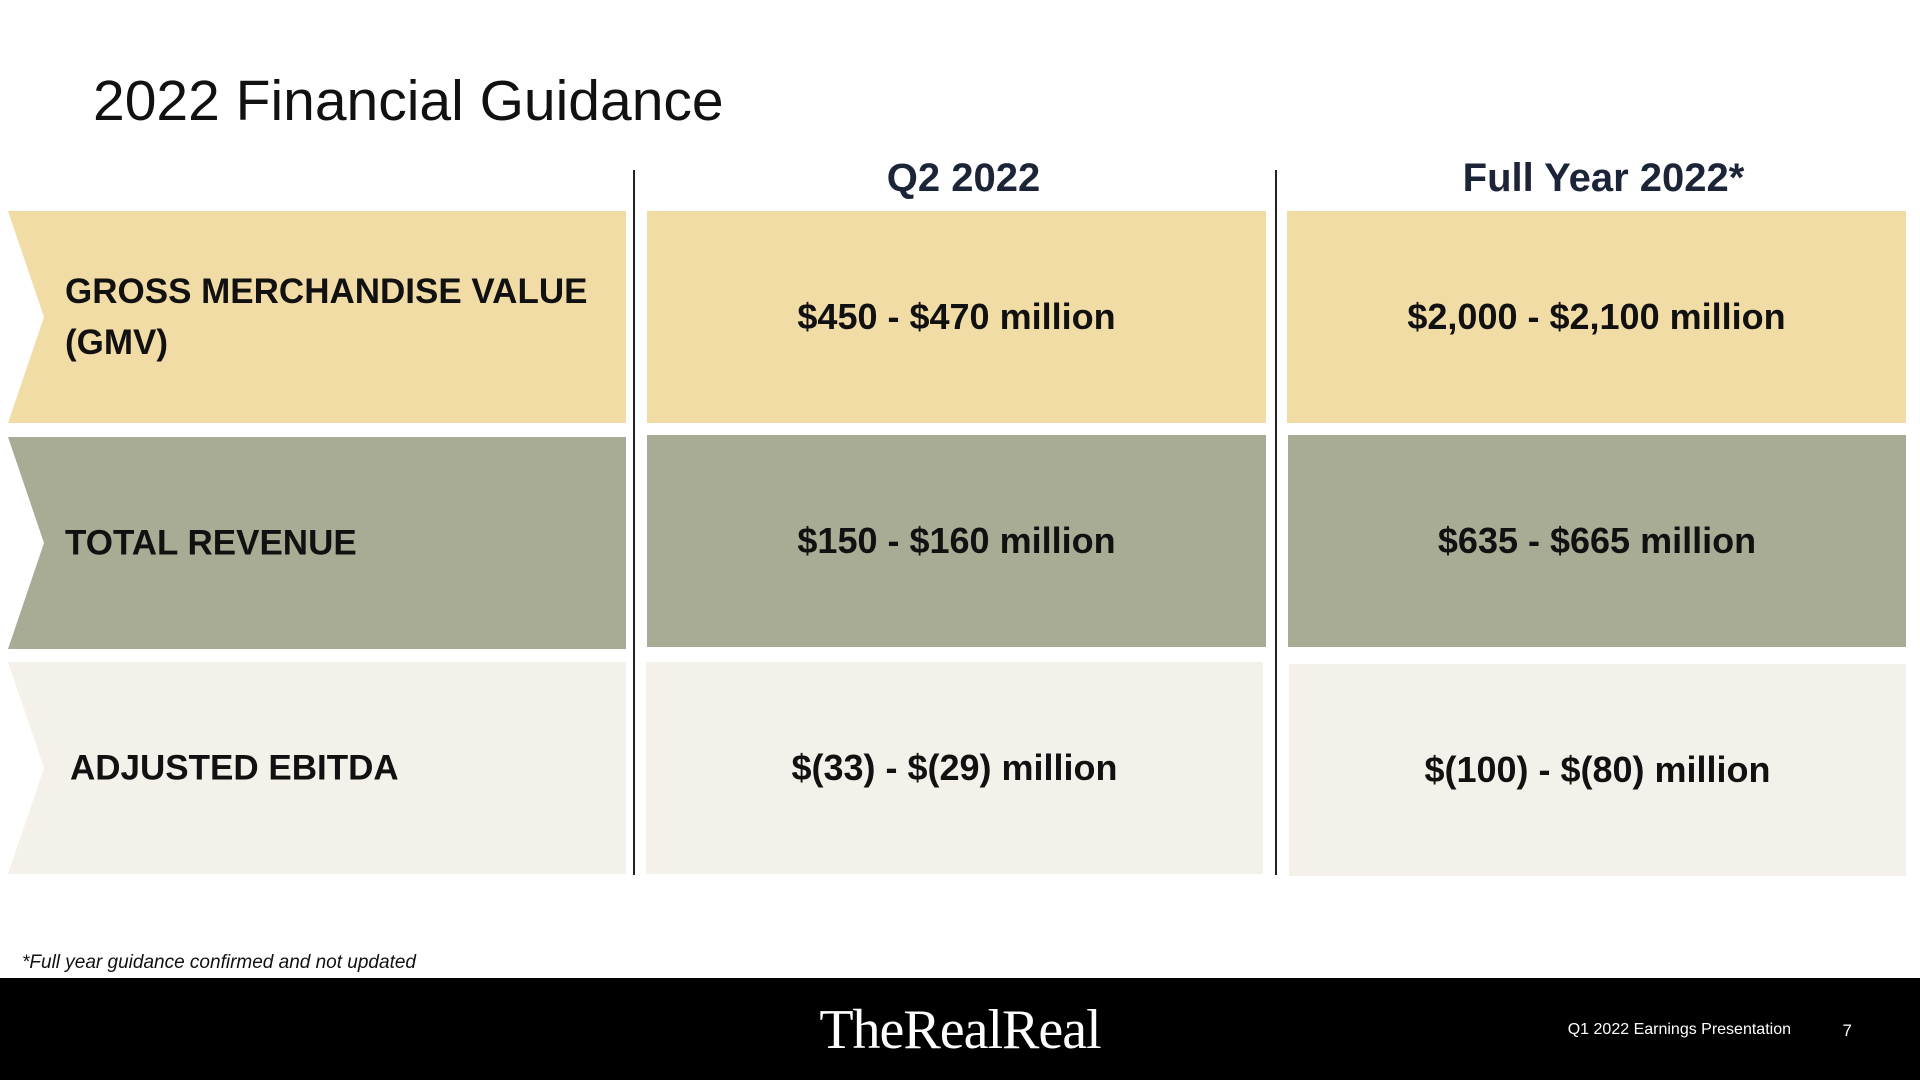 The height and width of the screenshot is (1080, 1920). I want to click on row-label-line: (GMV), so click(117, 342).